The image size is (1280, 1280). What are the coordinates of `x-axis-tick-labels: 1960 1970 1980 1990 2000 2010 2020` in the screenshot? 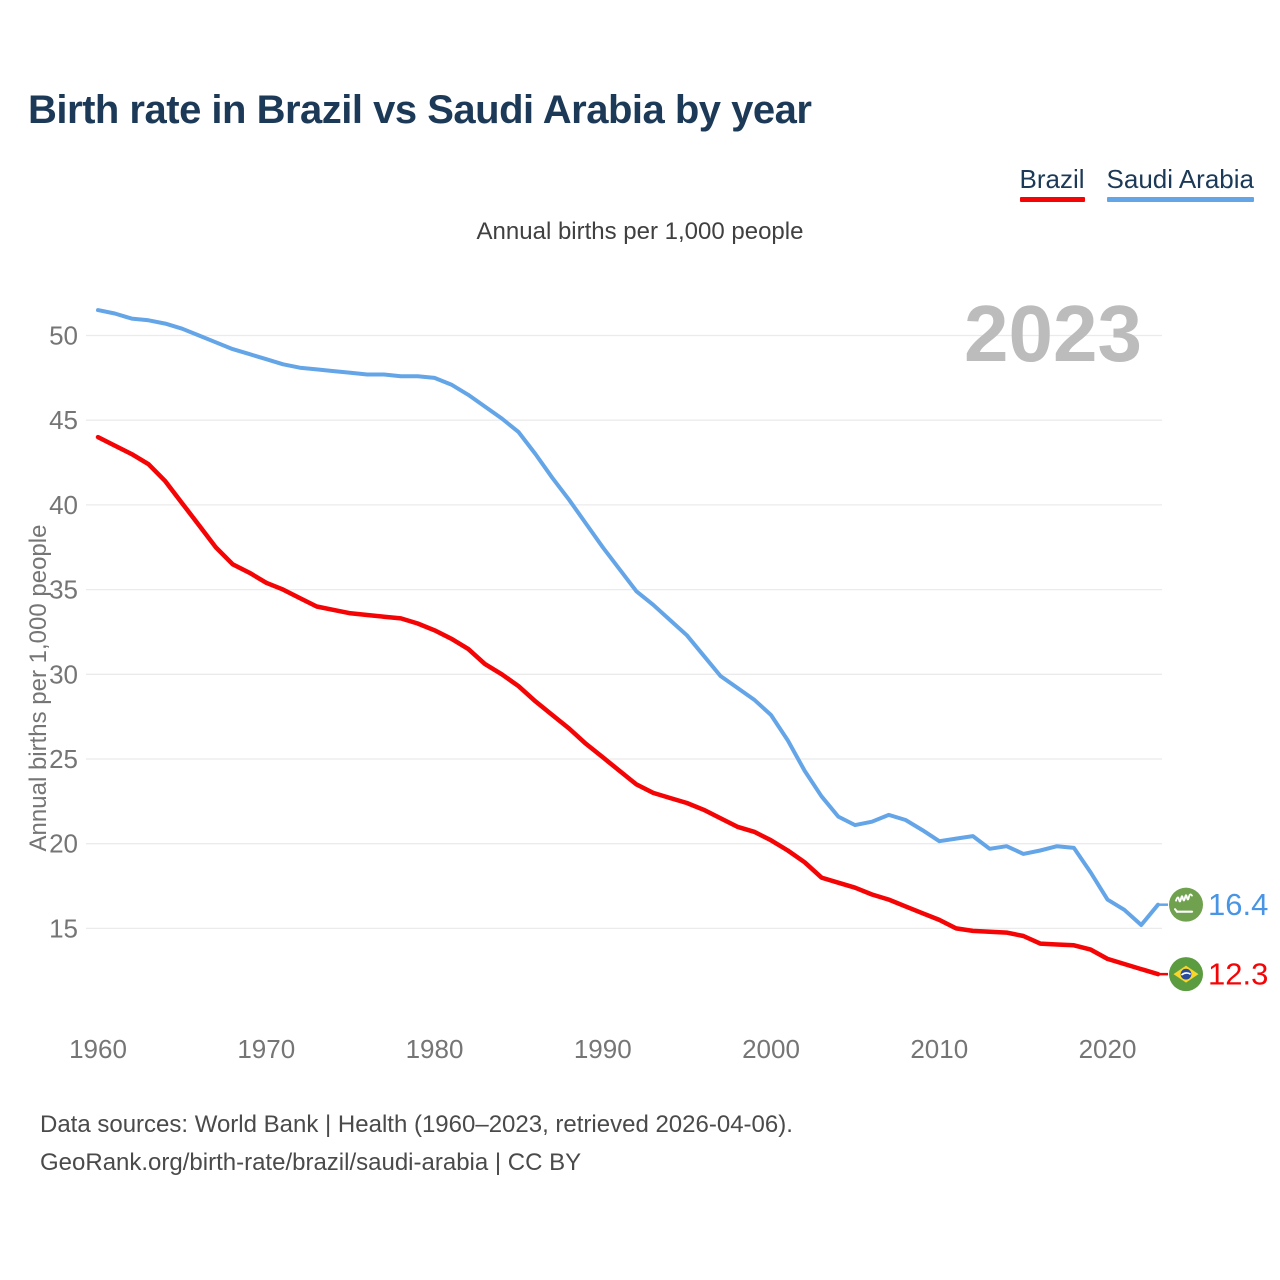 It's located at (602, 1049).